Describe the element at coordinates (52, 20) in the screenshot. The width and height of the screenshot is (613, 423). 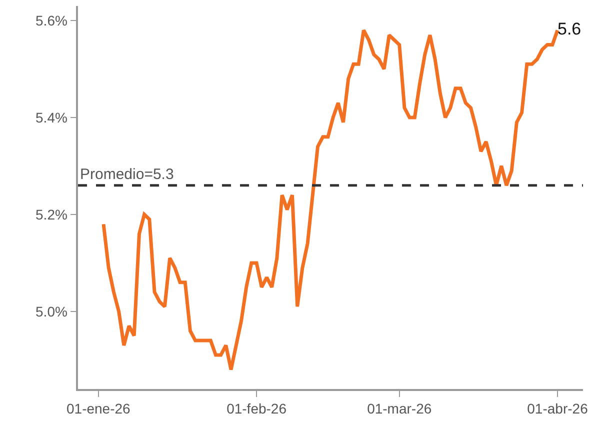
I see `y-tick-label: 5.6%` at that location.